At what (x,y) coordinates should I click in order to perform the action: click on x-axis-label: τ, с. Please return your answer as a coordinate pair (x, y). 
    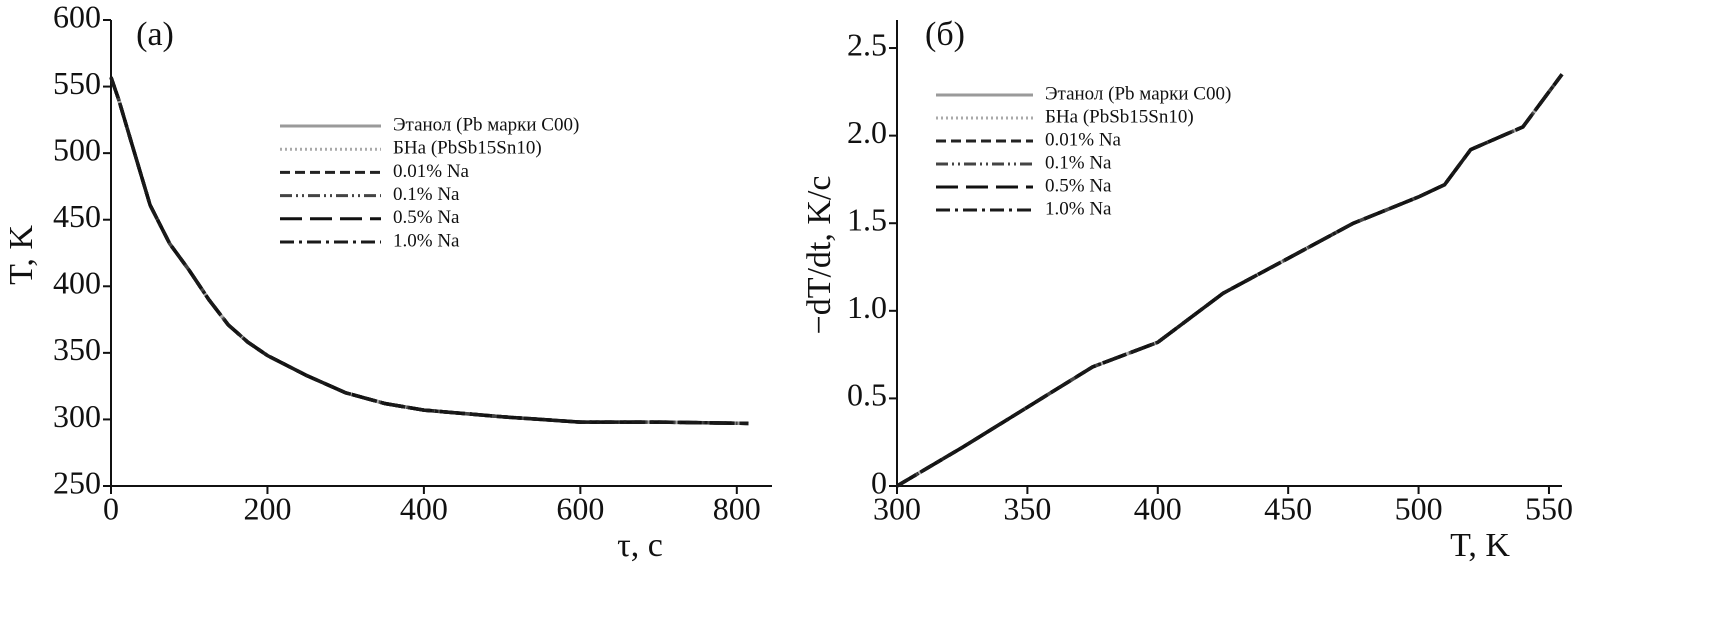
    Looking at the image, I should click on (640, 545).